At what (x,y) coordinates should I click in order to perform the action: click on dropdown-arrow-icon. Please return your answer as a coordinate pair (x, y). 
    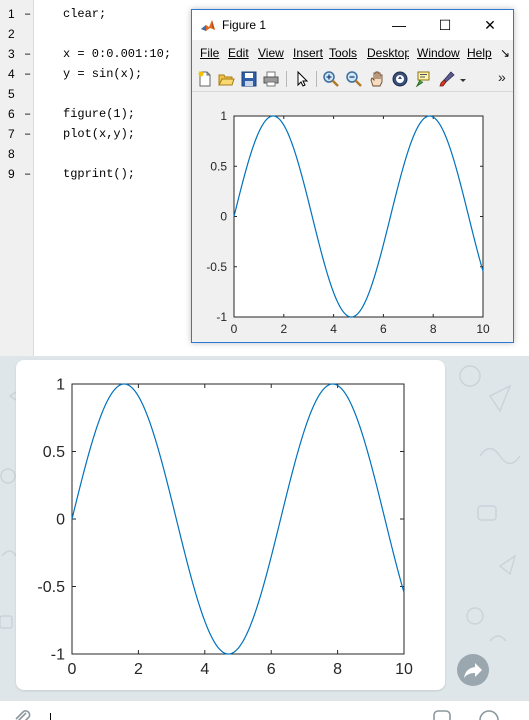
    Looking at the image, I should click on (463, 79).